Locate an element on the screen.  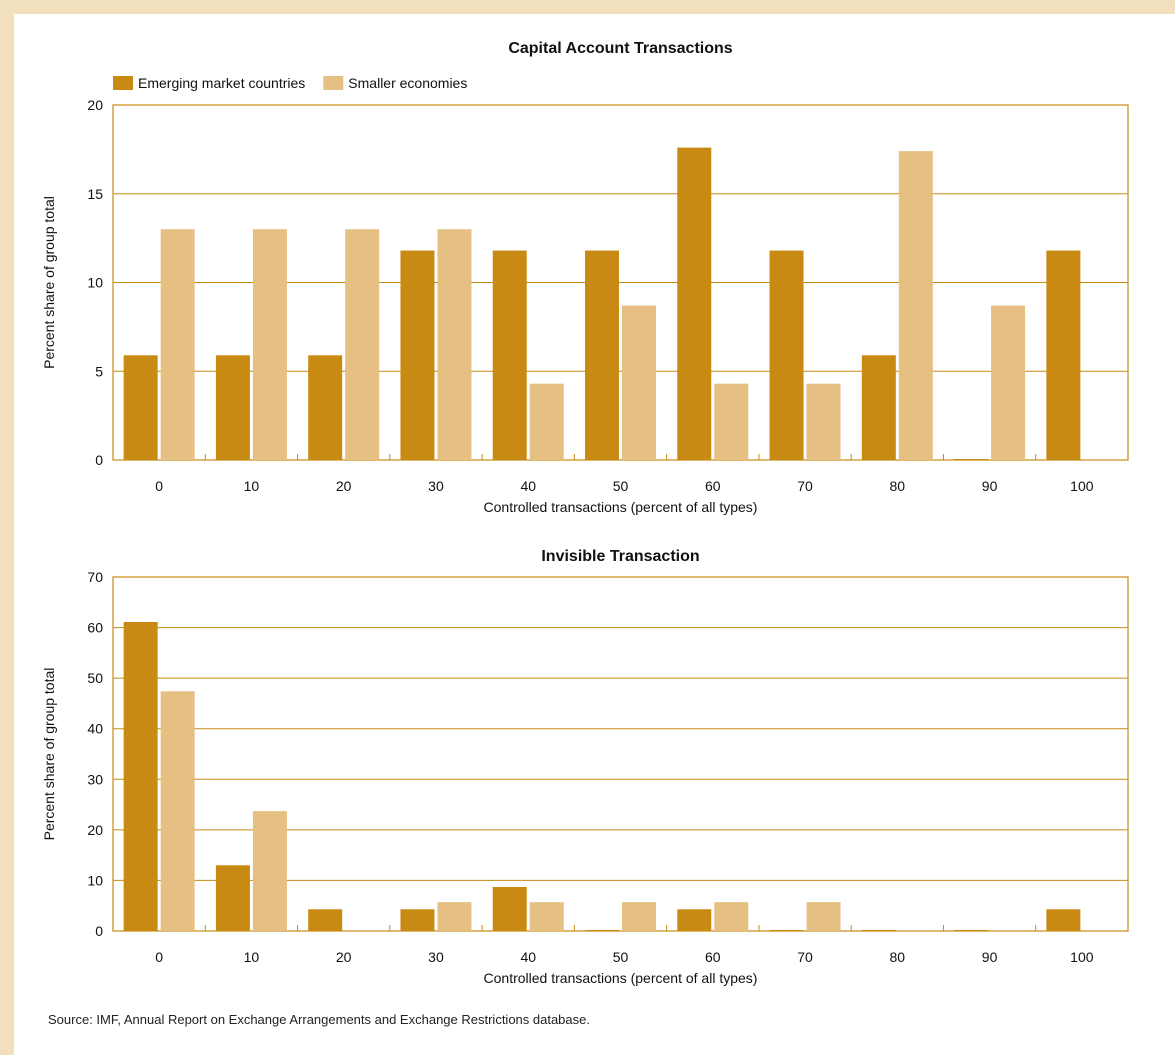
chart2-ytick-label-5: 50 is located at coordinates (95, 678).